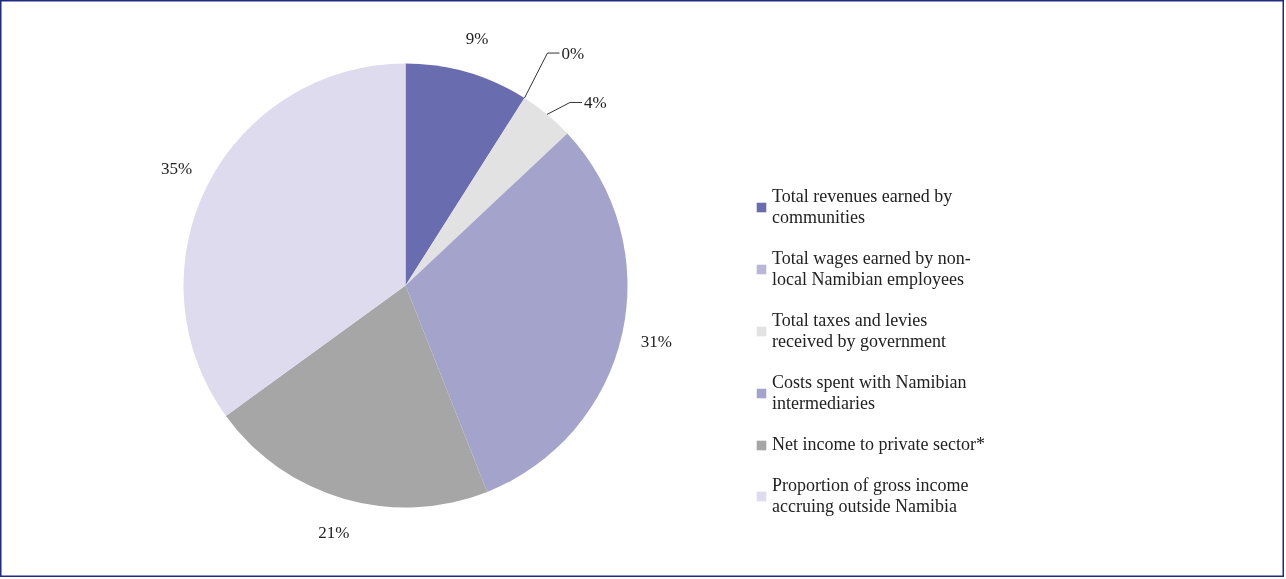  Describe the element at coordinates (477, 39) in the screenshot. I see `data-label: 9%` at that location.